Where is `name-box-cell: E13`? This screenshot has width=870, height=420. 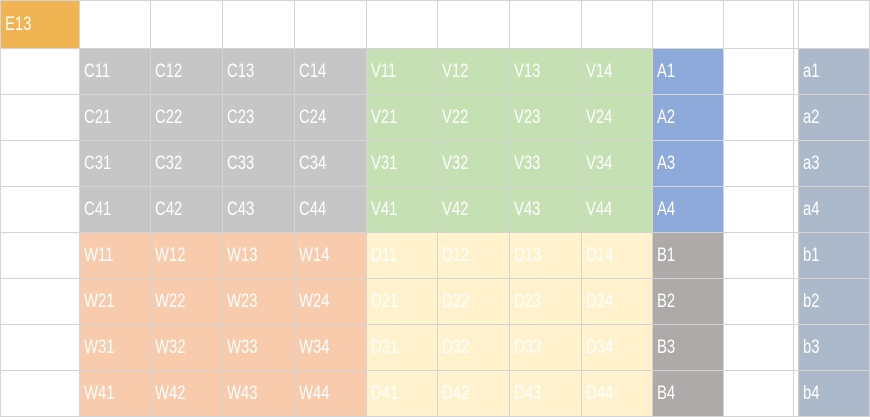 name-box-cell: E13 is located at coordinates (40, 24).